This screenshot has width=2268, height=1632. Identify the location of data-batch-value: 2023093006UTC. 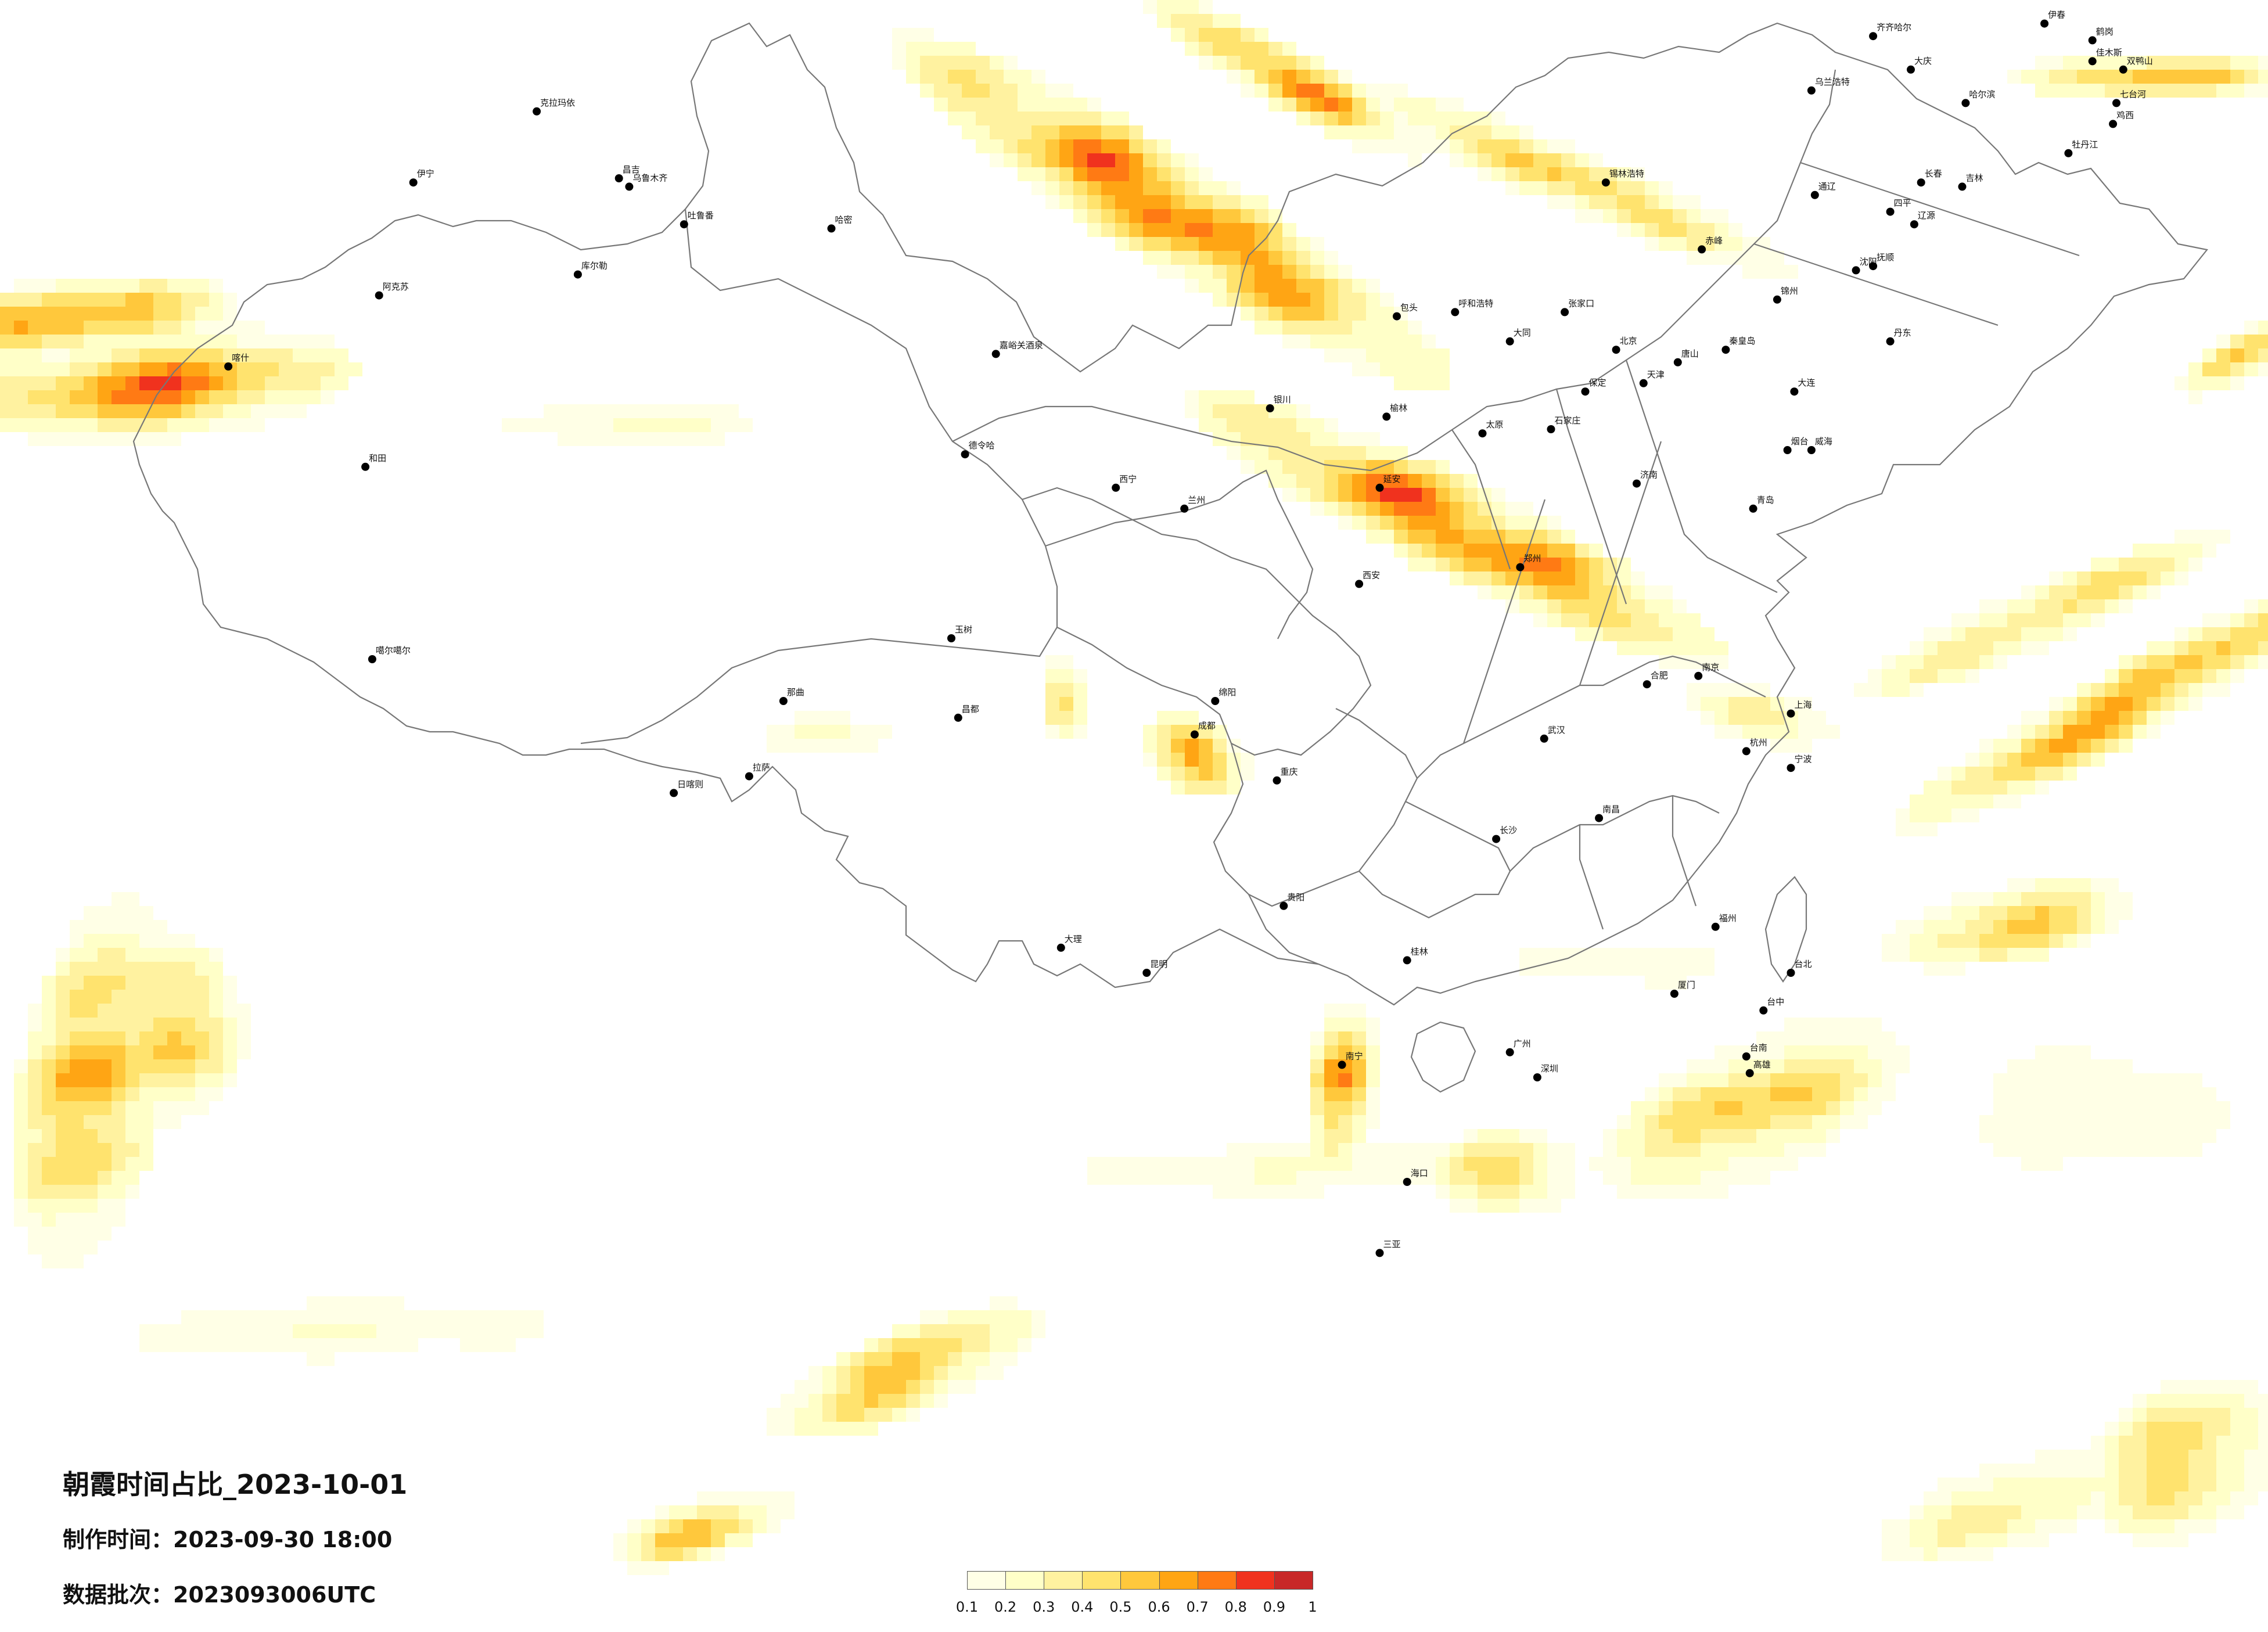
(274, 1595).